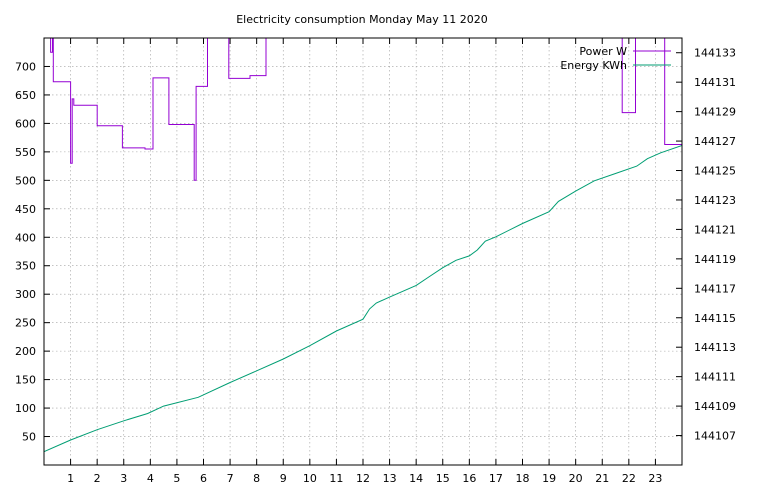  I want to click on x-tick-label: 3, so click(123, 478).